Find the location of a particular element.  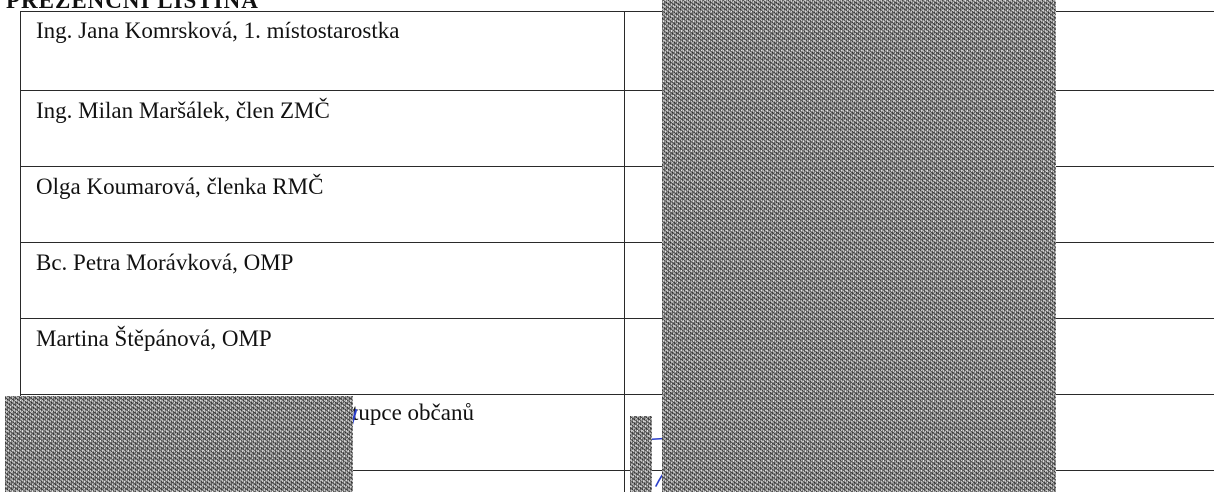

document-heading: PREZENČNÍ LISTINA is located at coordinates (132, 6).